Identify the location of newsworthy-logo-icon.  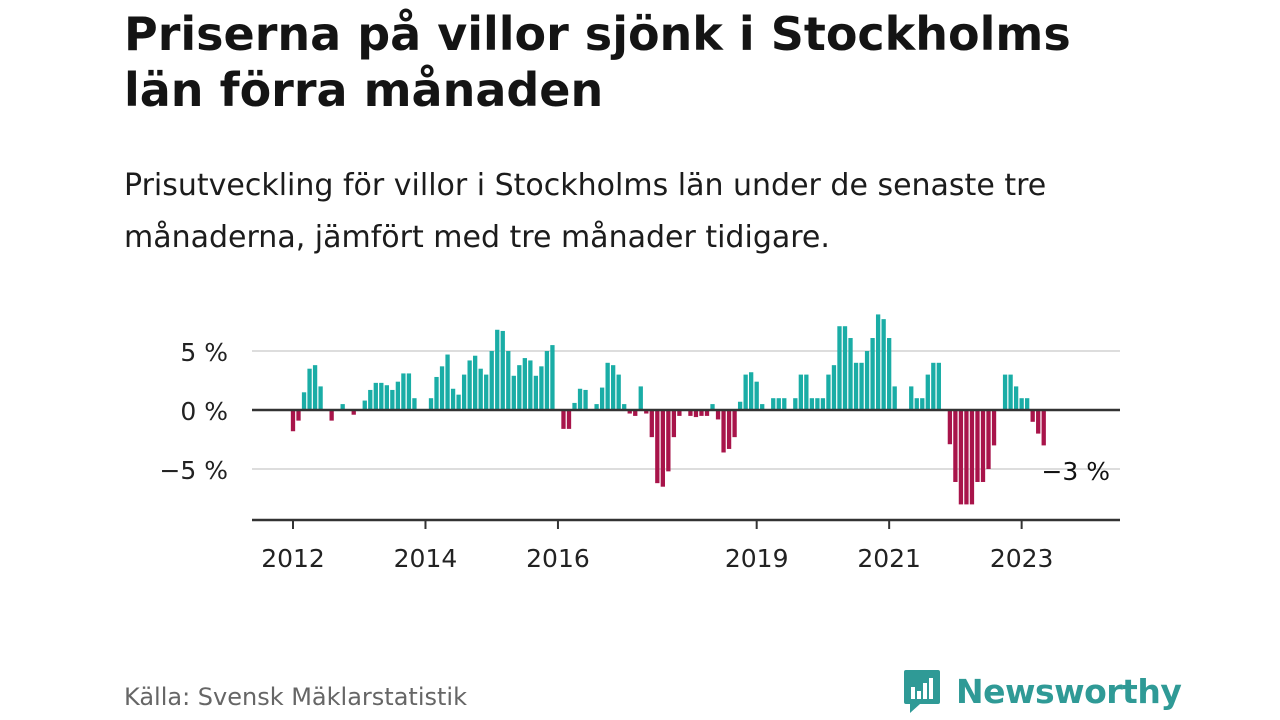
(922, 691).